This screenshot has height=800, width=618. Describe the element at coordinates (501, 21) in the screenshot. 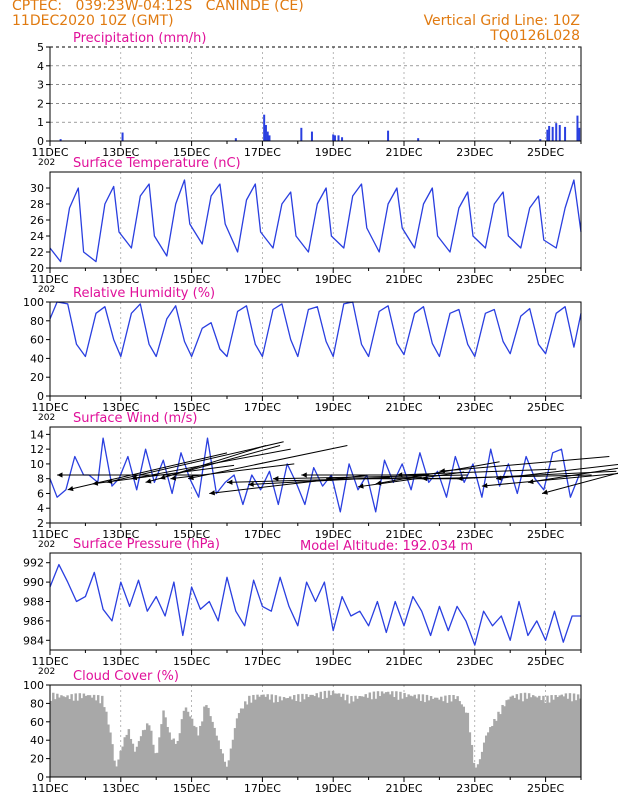

I see `header-line1-right: Vertical Grid Line: 10Z` at that location.